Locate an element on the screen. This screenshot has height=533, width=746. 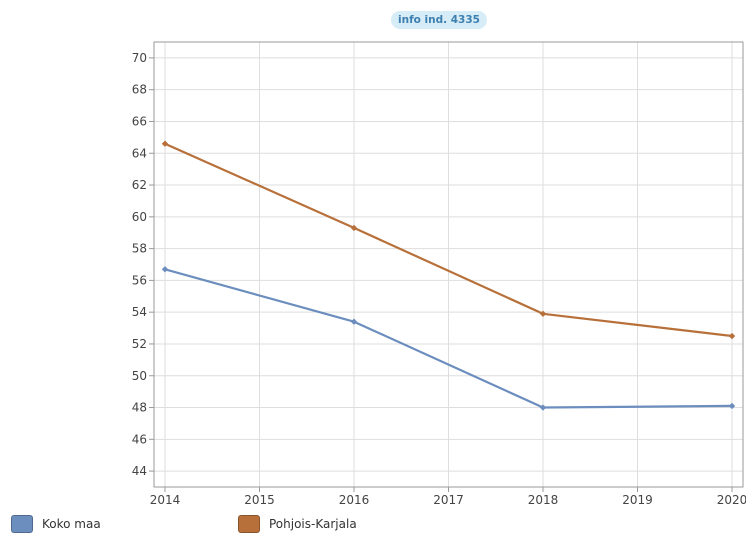
legend-item-pohjois-karjala: Pohjois-Karjala is located at coordinates (297, 524).